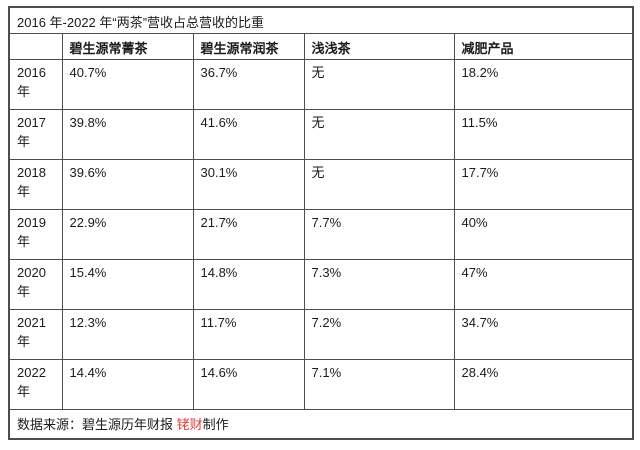  I want to click on value-cell: 40.7%, so click(127, 84).